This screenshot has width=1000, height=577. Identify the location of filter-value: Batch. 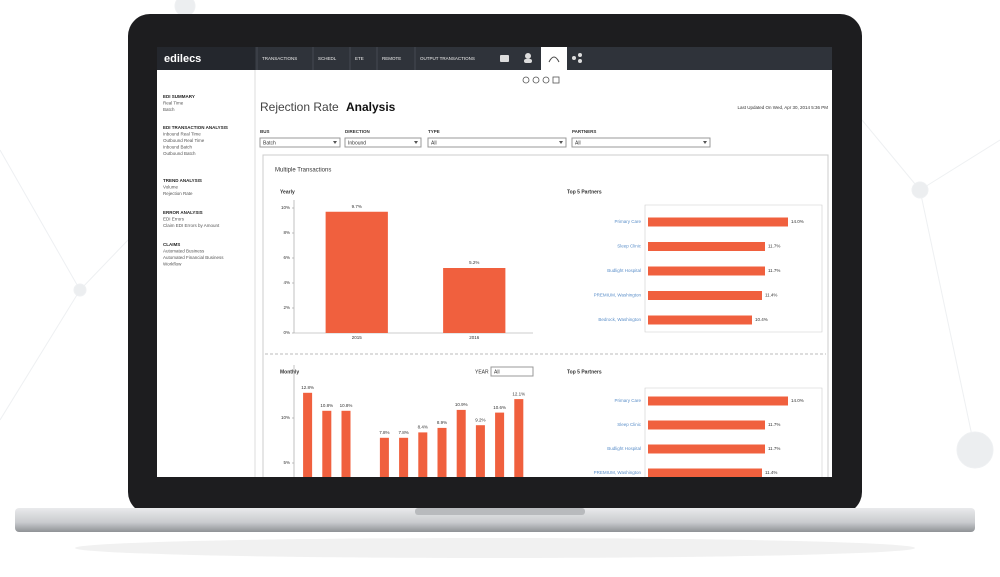
(269, 143).